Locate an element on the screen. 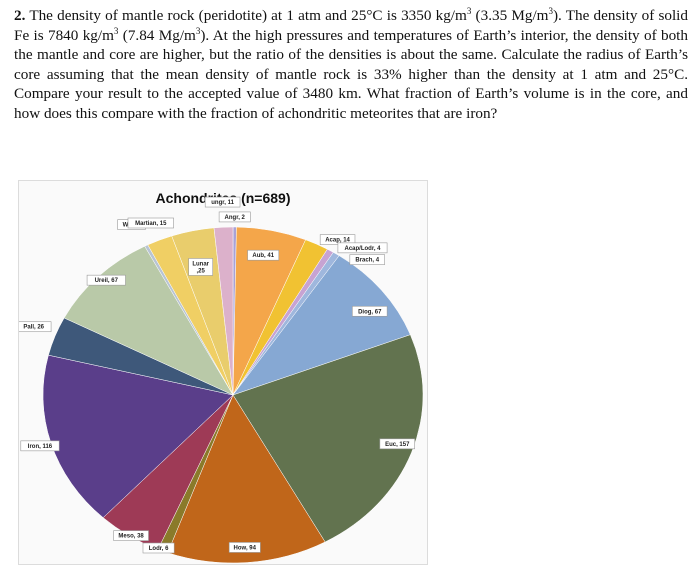 This screenshot has height=566, width=700. pie-label-brach-4: Brach, 4 is located at coordinates (367, 259).